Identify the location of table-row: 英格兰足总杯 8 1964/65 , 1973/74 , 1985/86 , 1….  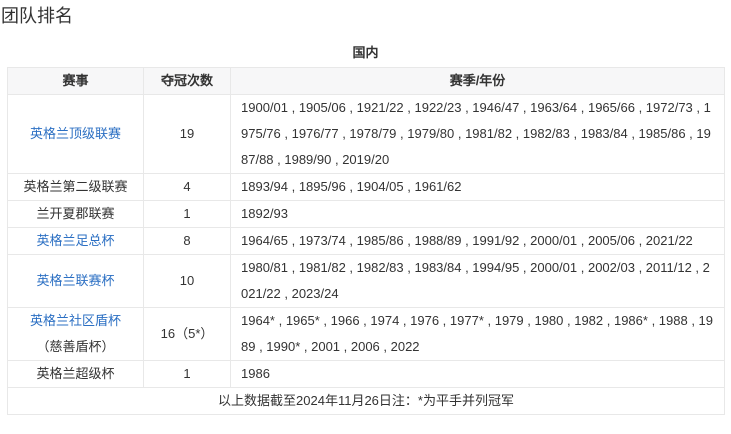
(366, 241).